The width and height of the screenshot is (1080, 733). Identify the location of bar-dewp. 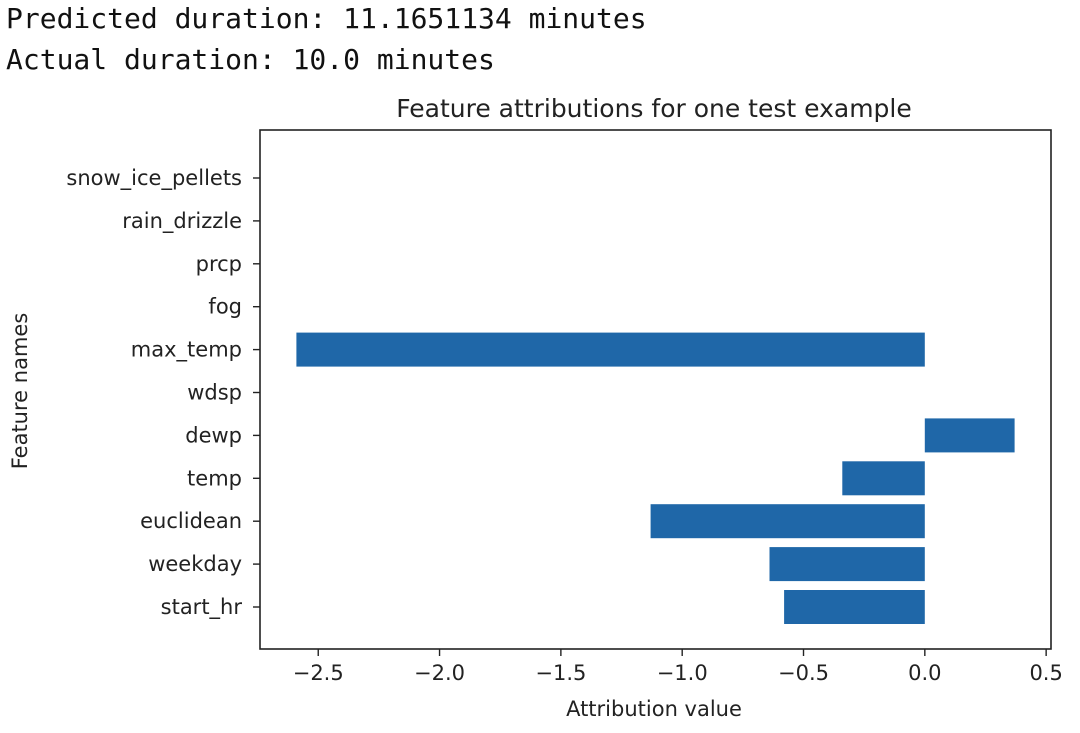
(969, 435).